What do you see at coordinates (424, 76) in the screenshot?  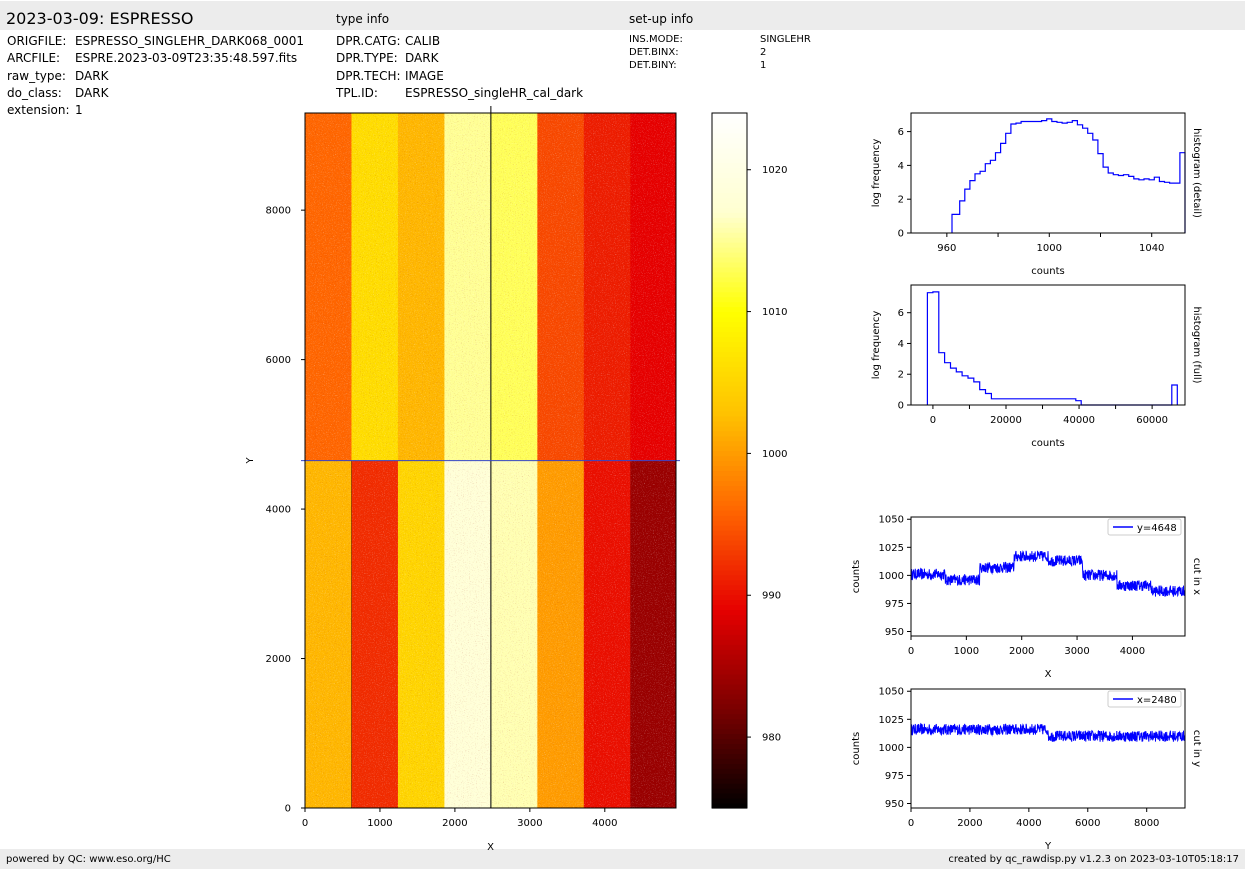 I see `type-info-value: IMAGE` at bounding box center [424, 76].